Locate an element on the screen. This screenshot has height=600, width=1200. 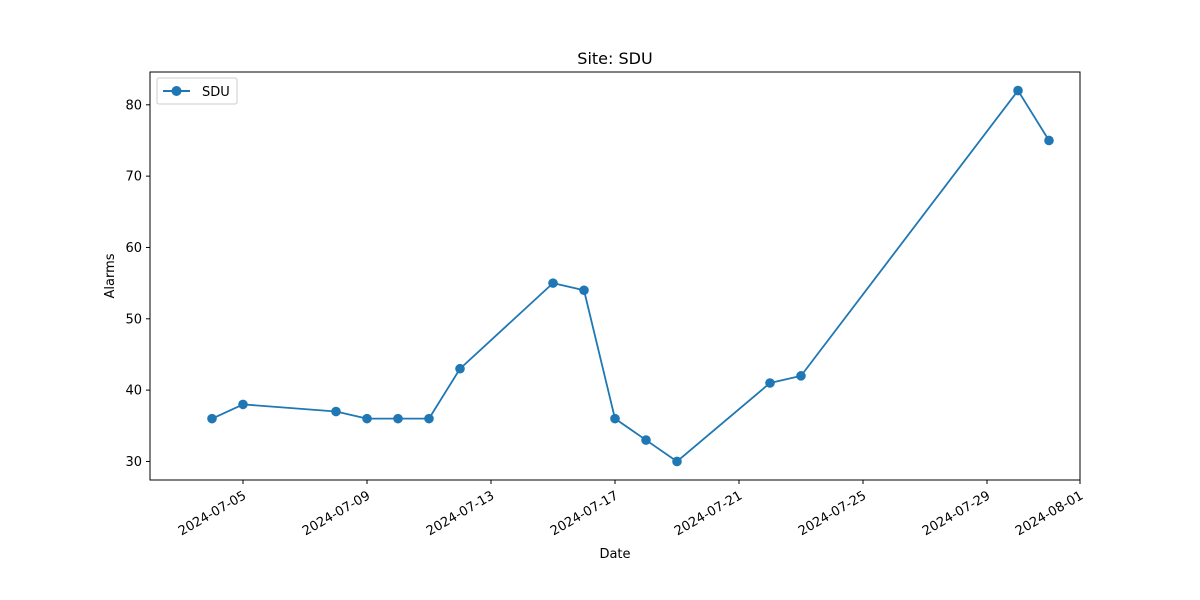
x-tick-label: 2024-07-09 is located at coordinates (336, 513).